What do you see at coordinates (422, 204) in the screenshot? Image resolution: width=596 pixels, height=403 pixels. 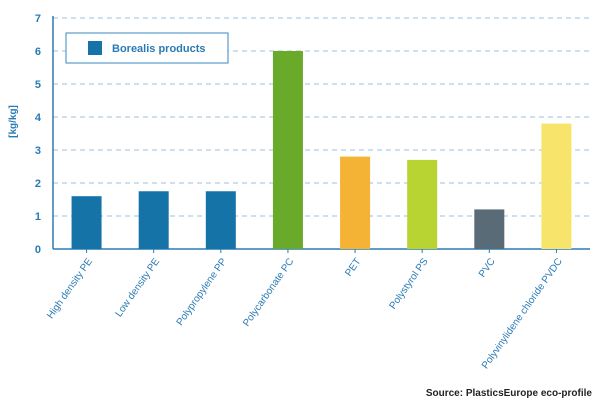 I see `bar-polystyrol-ps` at bounding box center [422, 204].